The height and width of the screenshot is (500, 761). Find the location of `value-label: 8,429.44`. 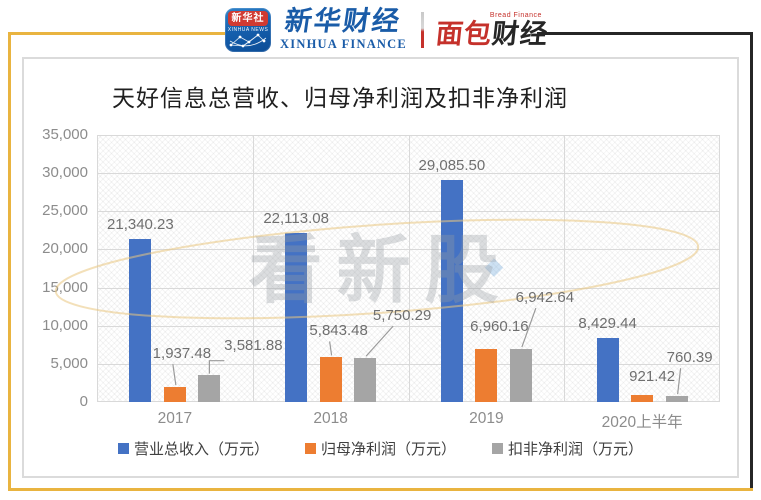

value-label: 8,429.44 is located at coordinates (607, 323).